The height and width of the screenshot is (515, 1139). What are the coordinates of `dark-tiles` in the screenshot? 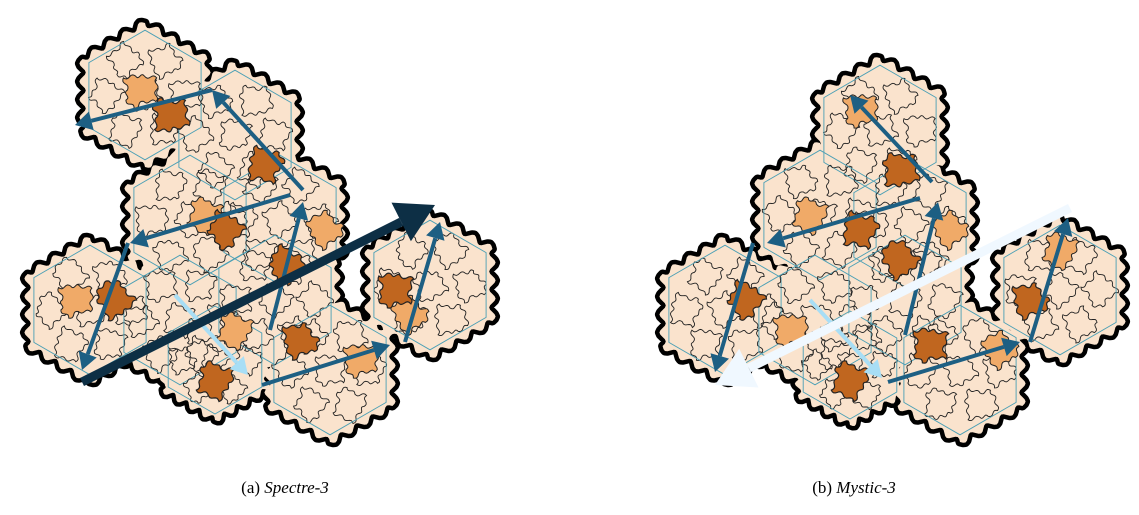 It's located at (888, 277).